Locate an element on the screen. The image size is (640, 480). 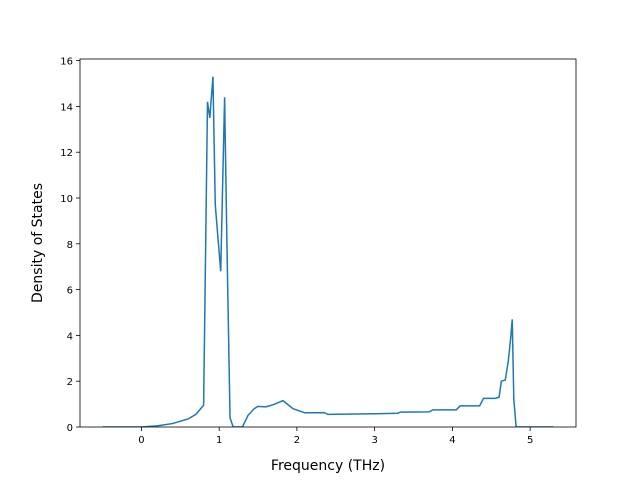
y-tick-label: 0 is located at coordinates (70, 428).